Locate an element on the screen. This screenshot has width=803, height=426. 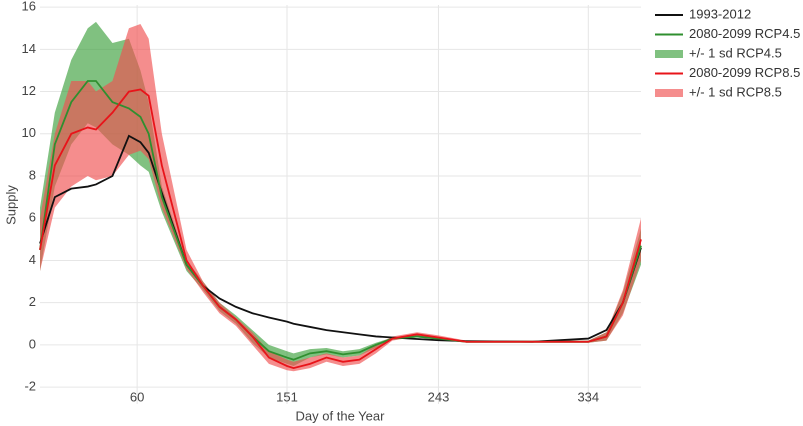
y-tick-label: 6 is located at coordinates (32, 217).